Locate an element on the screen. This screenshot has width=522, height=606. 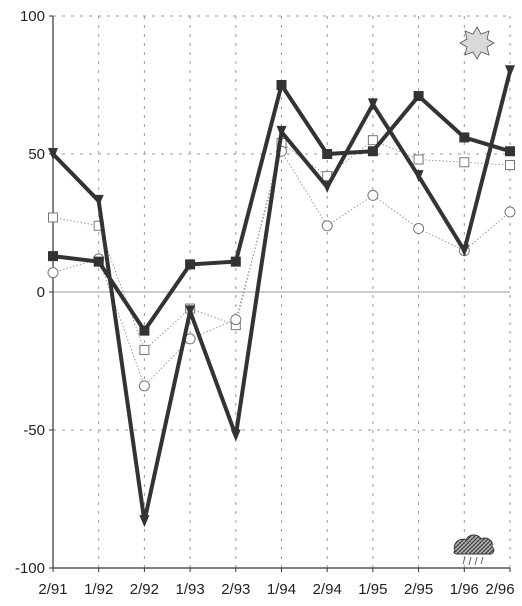
x-tick-label: 2/93 is located at coordinates (235, 589).